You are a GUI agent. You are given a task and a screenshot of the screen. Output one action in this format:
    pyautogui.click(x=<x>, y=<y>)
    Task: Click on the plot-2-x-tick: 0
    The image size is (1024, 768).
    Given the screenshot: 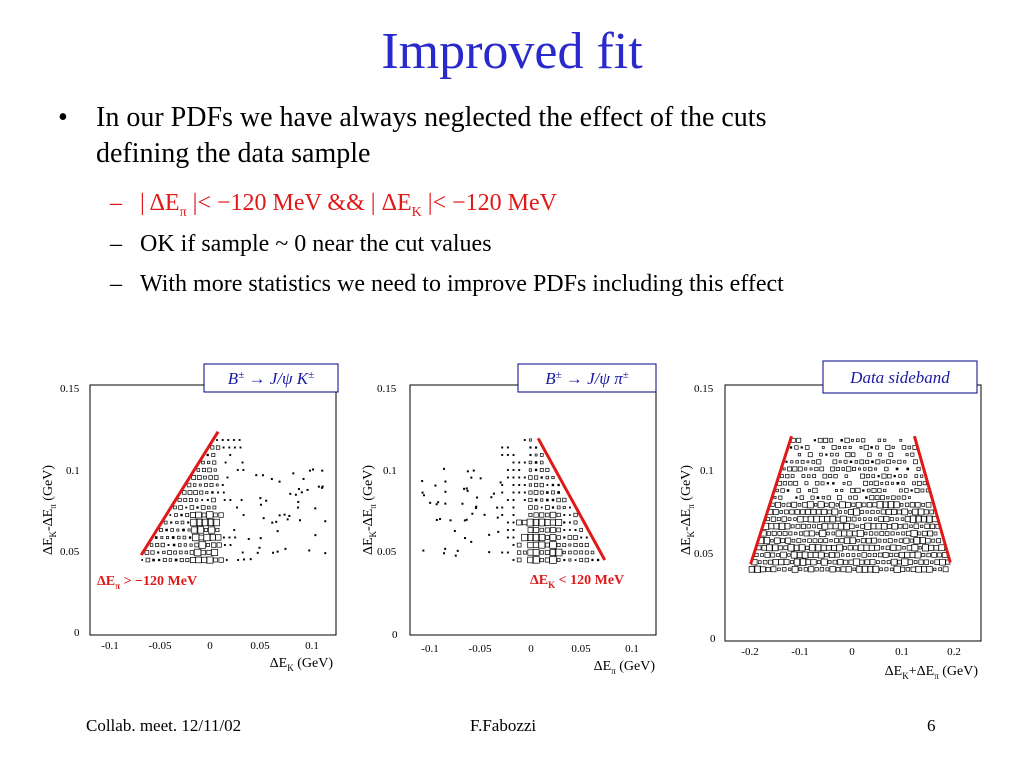 What is the action you would take?
    pyautogui.click(x=531, y=649)
    